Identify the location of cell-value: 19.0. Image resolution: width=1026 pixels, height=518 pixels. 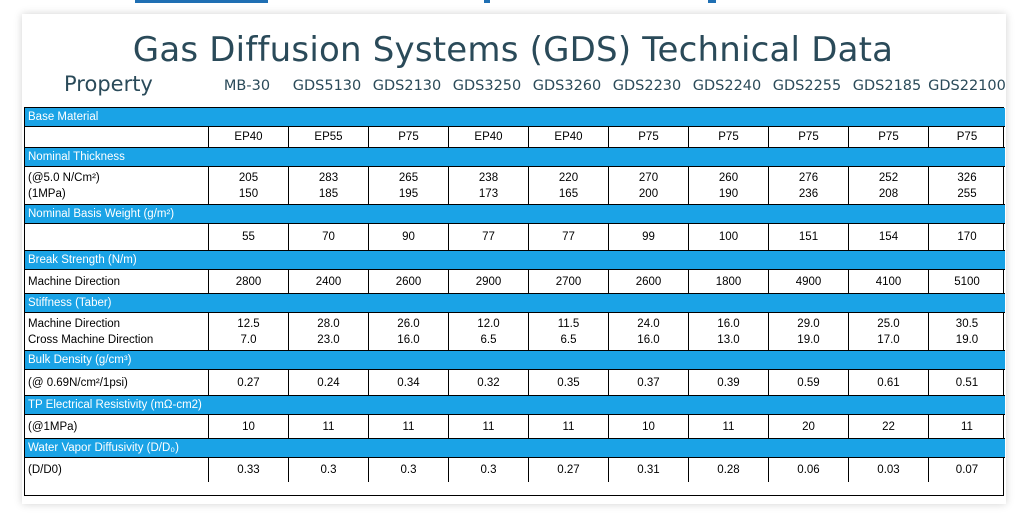
(967, 339).